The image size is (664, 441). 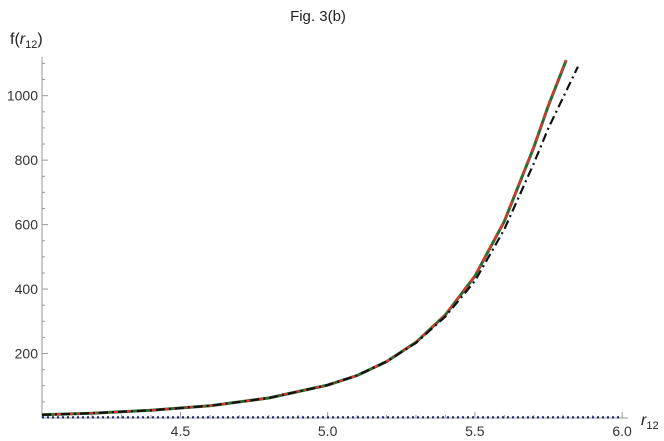 I want to click on y-tick-label: 200, so click(x=27, y=354).